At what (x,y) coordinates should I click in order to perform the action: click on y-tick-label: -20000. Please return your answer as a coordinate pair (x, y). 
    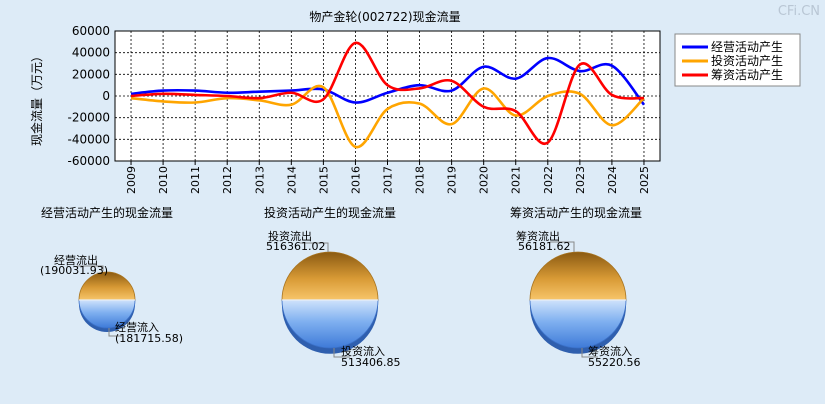
    Looking at the image, I should click on (88, 118).